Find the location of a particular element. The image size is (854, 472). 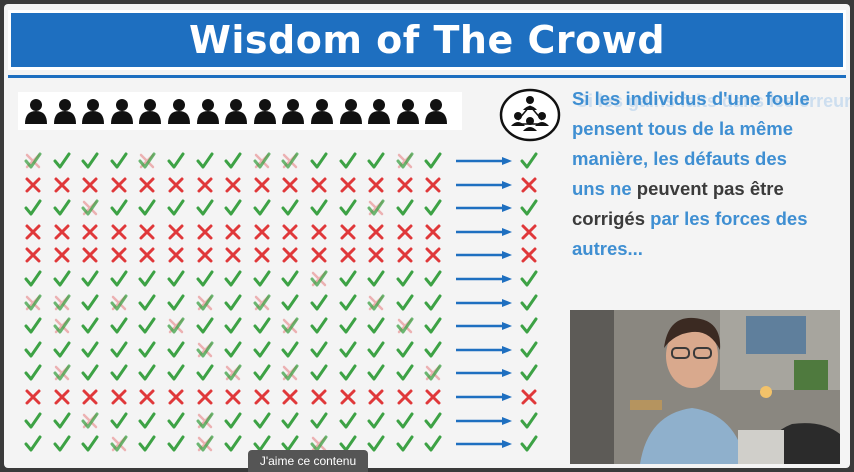

like-content-button: J'aime ce contenu is located at coordinates (308, 461).